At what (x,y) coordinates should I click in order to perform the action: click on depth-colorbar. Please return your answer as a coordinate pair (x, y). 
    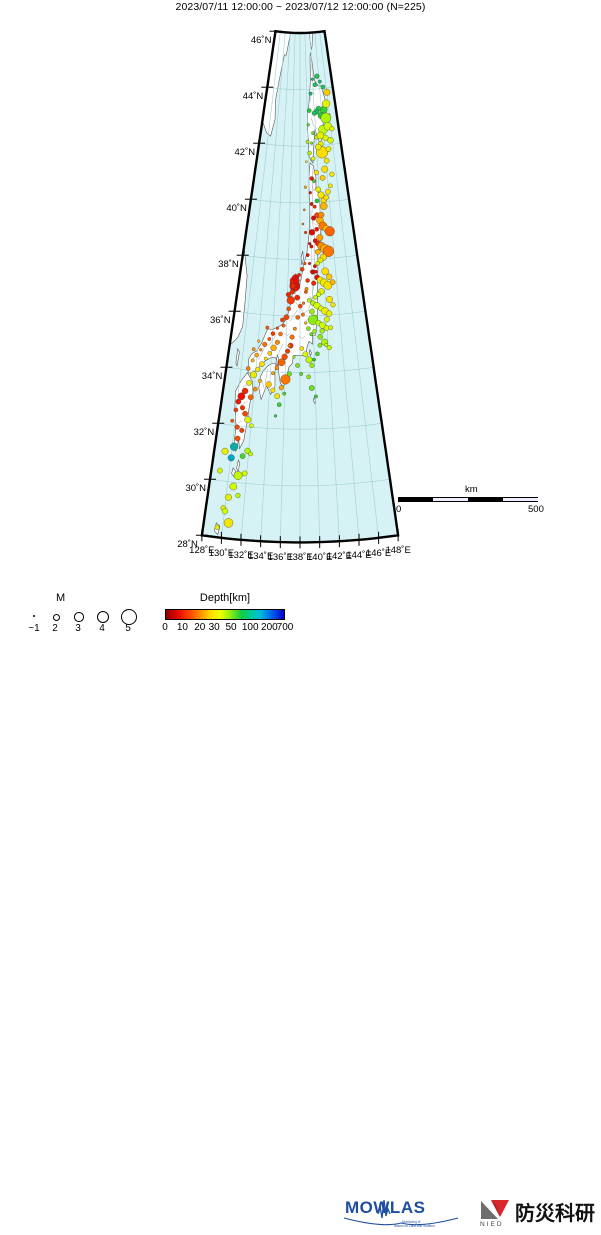
    Looking at the image, I should click on (225, 614).